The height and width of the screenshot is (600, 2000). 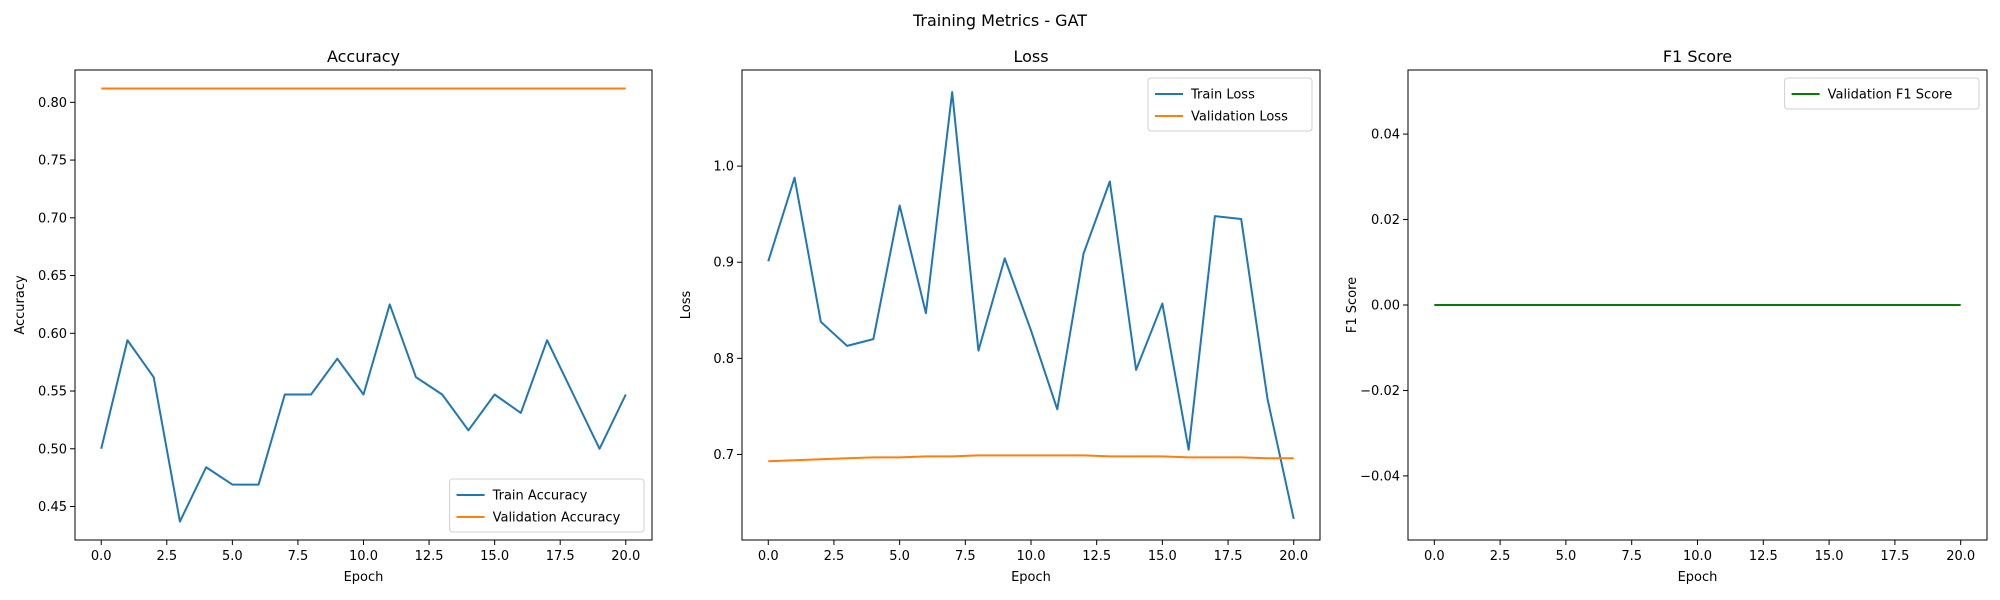 I want to click on accuracy-title: Accuracy, so click(x=363, y=56).